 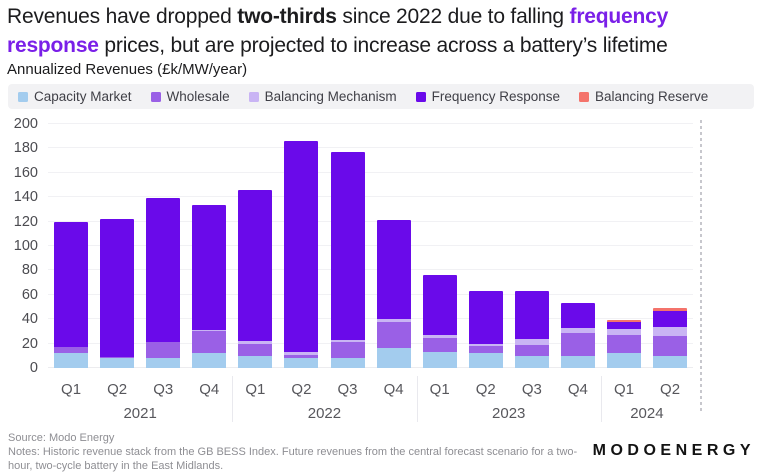 I want to click on modo-energy-logo: MODOENERGY, so click(x=673, y=450).